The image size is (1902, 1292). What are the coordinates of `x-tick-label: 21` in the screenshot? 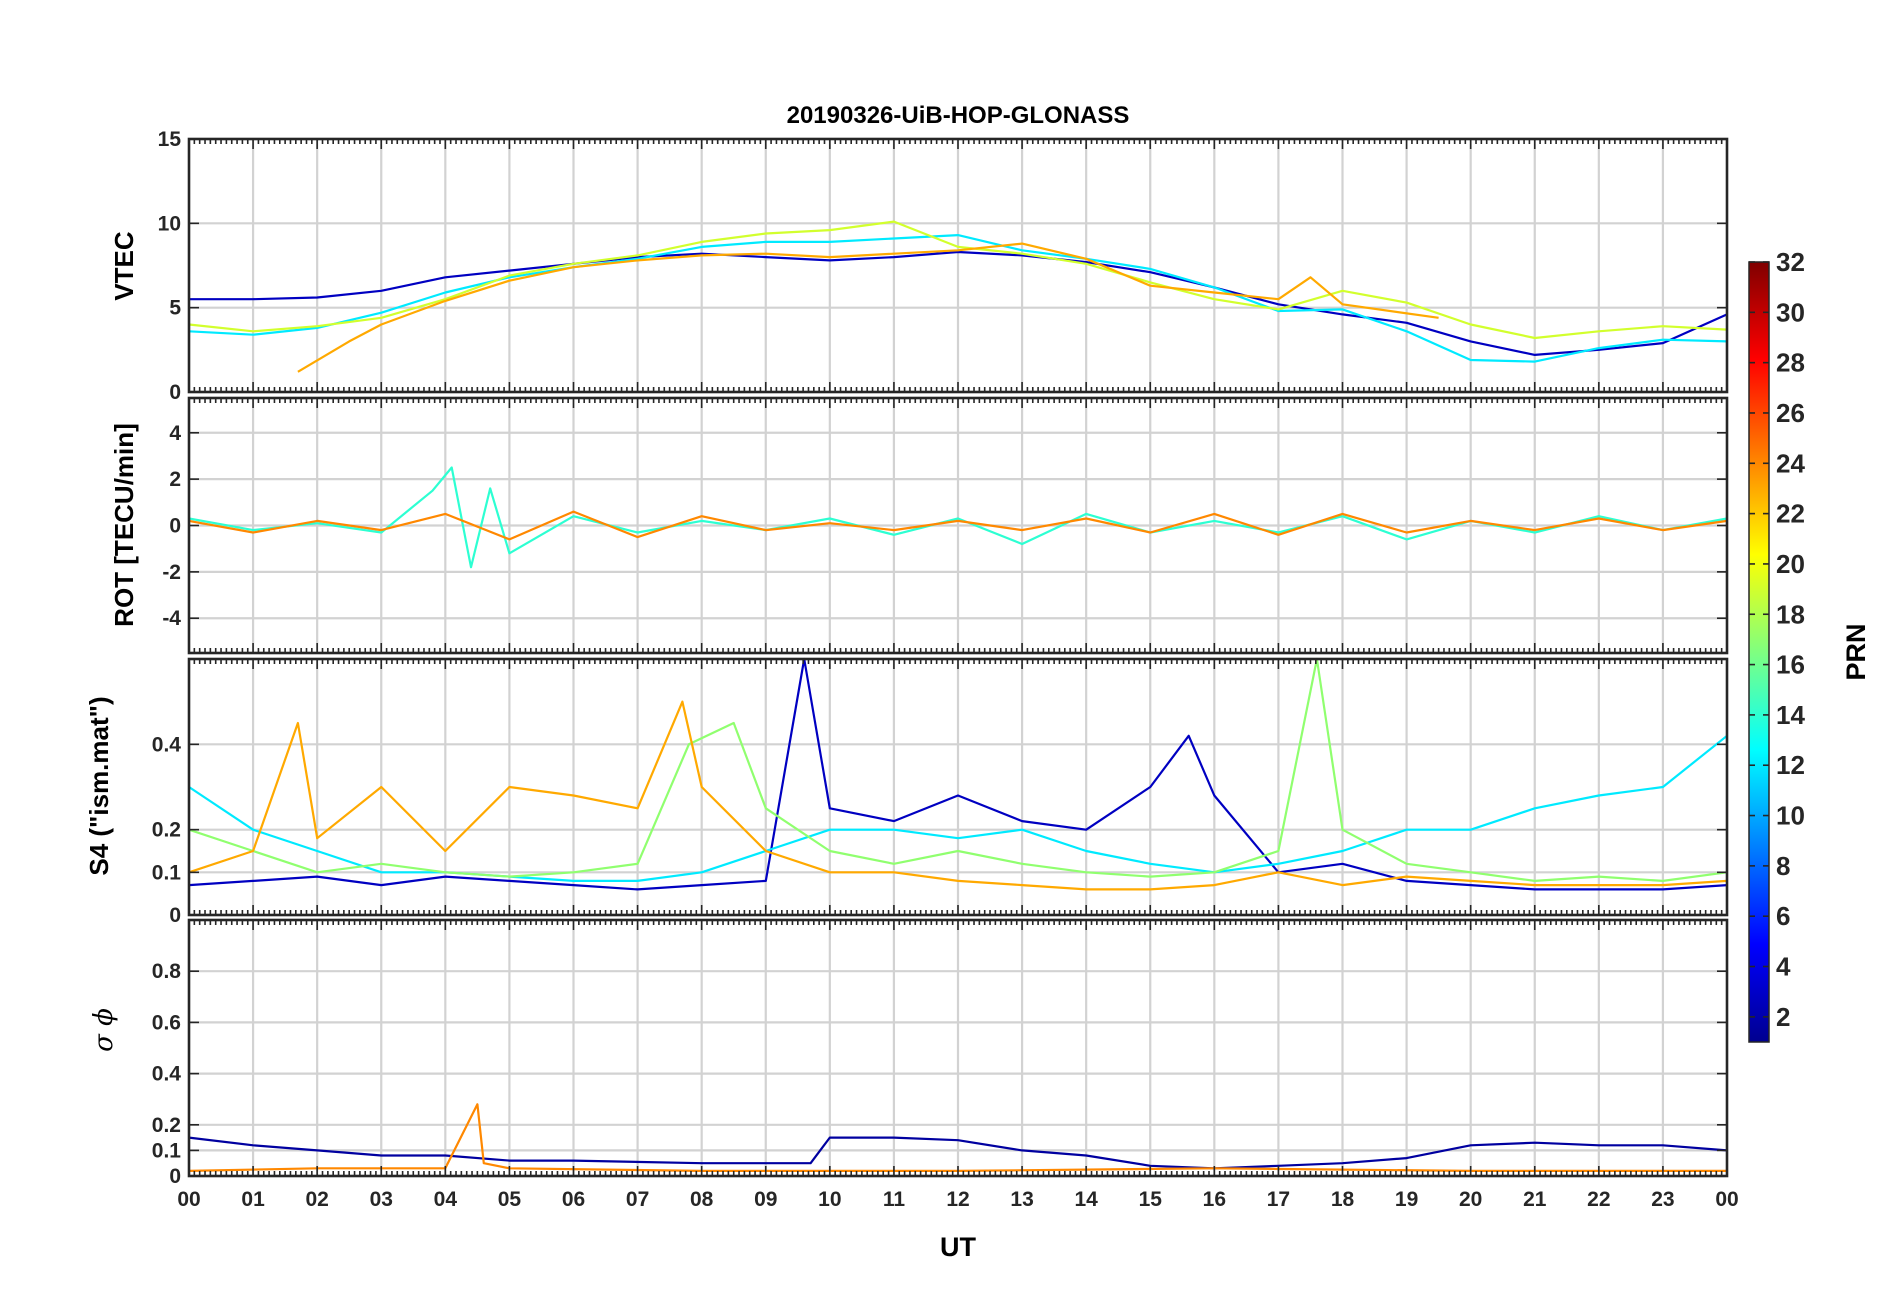 It's located at (1535, 1199).